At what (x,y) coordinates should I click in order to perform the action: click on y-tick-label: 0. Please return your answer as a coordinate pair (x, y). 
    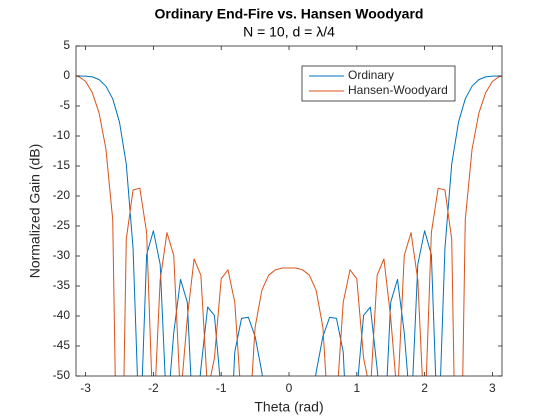
    Looking at the image, I should click on (66, 75).